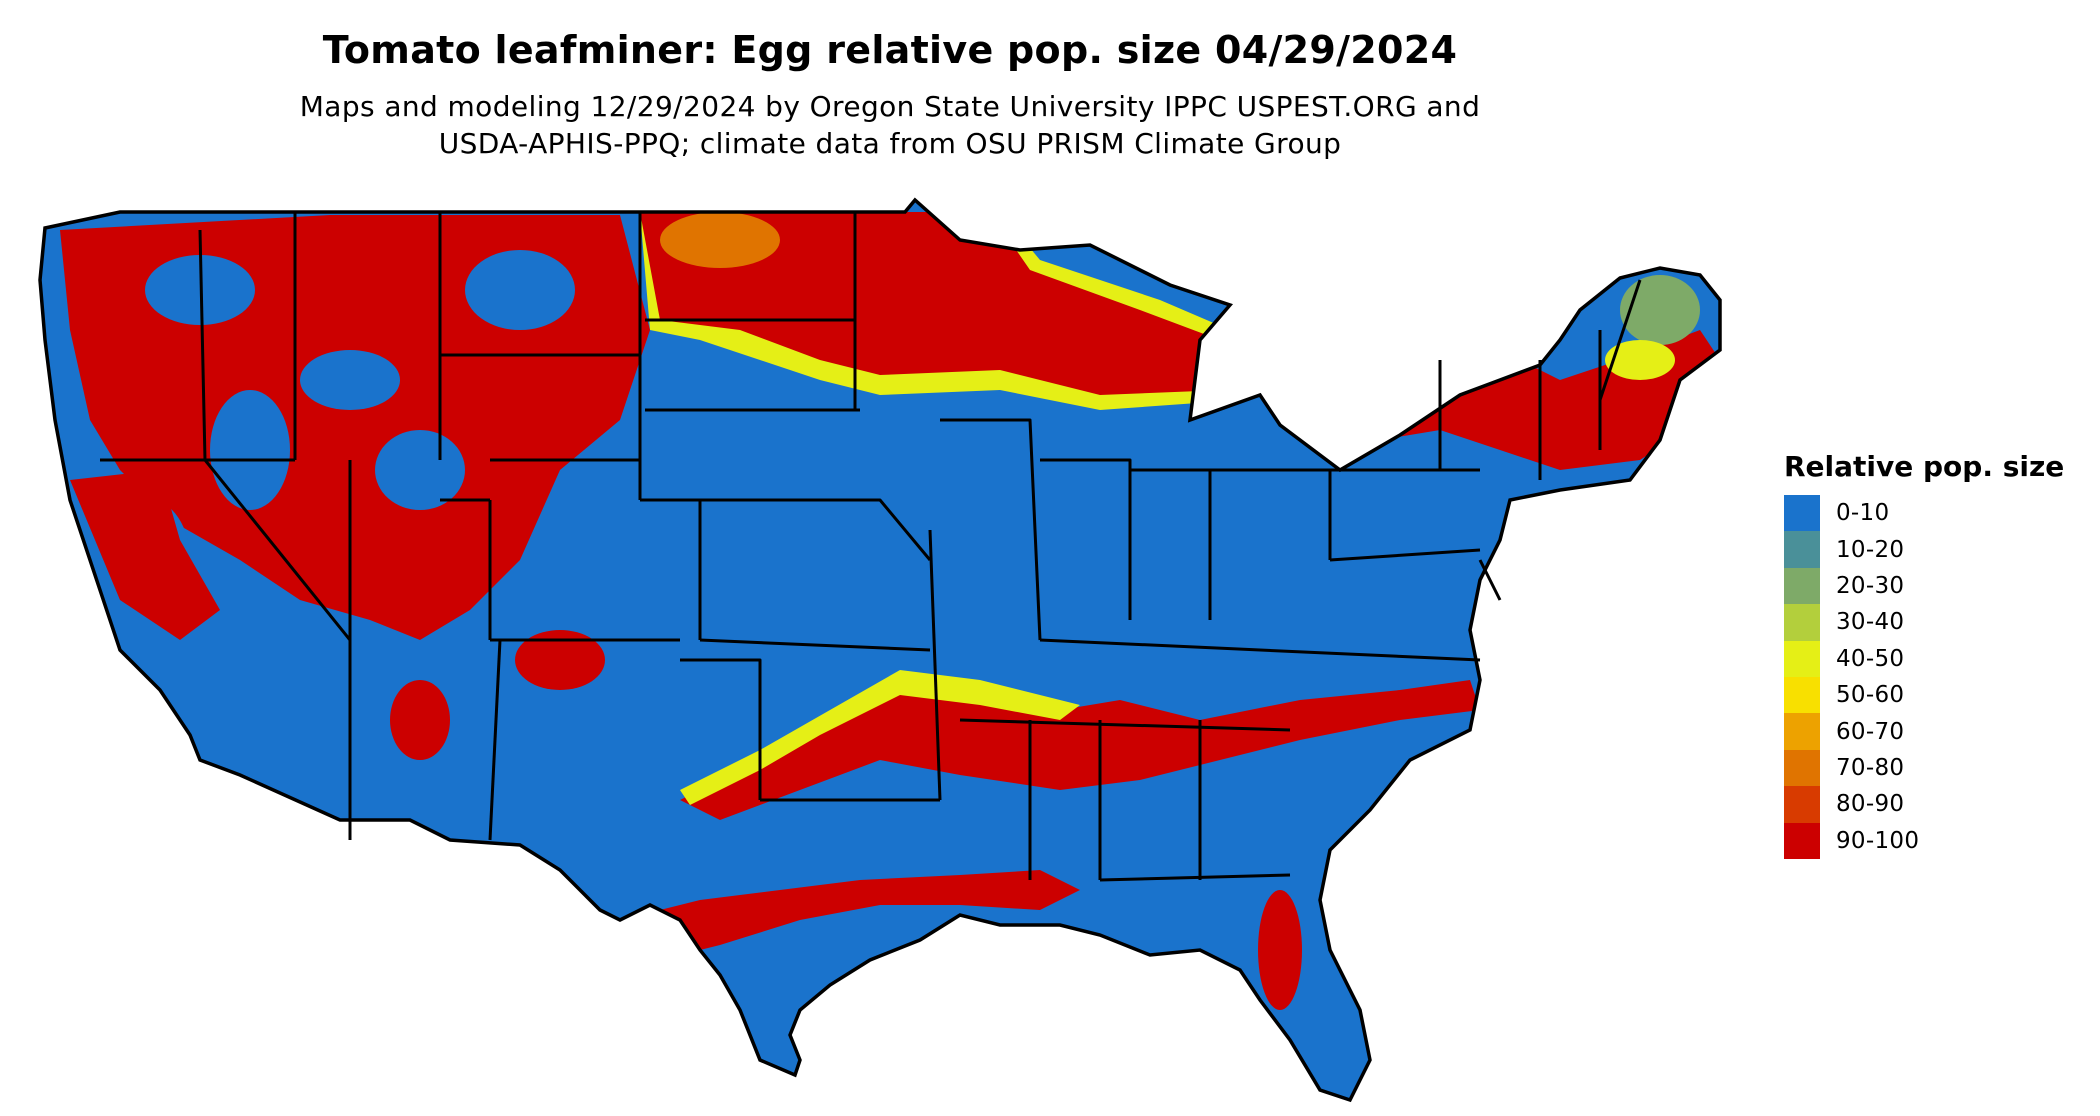 This screenshot has width=2100, height=1116. I want to click on heat-zone-me-yellow, so click(1640, 360).